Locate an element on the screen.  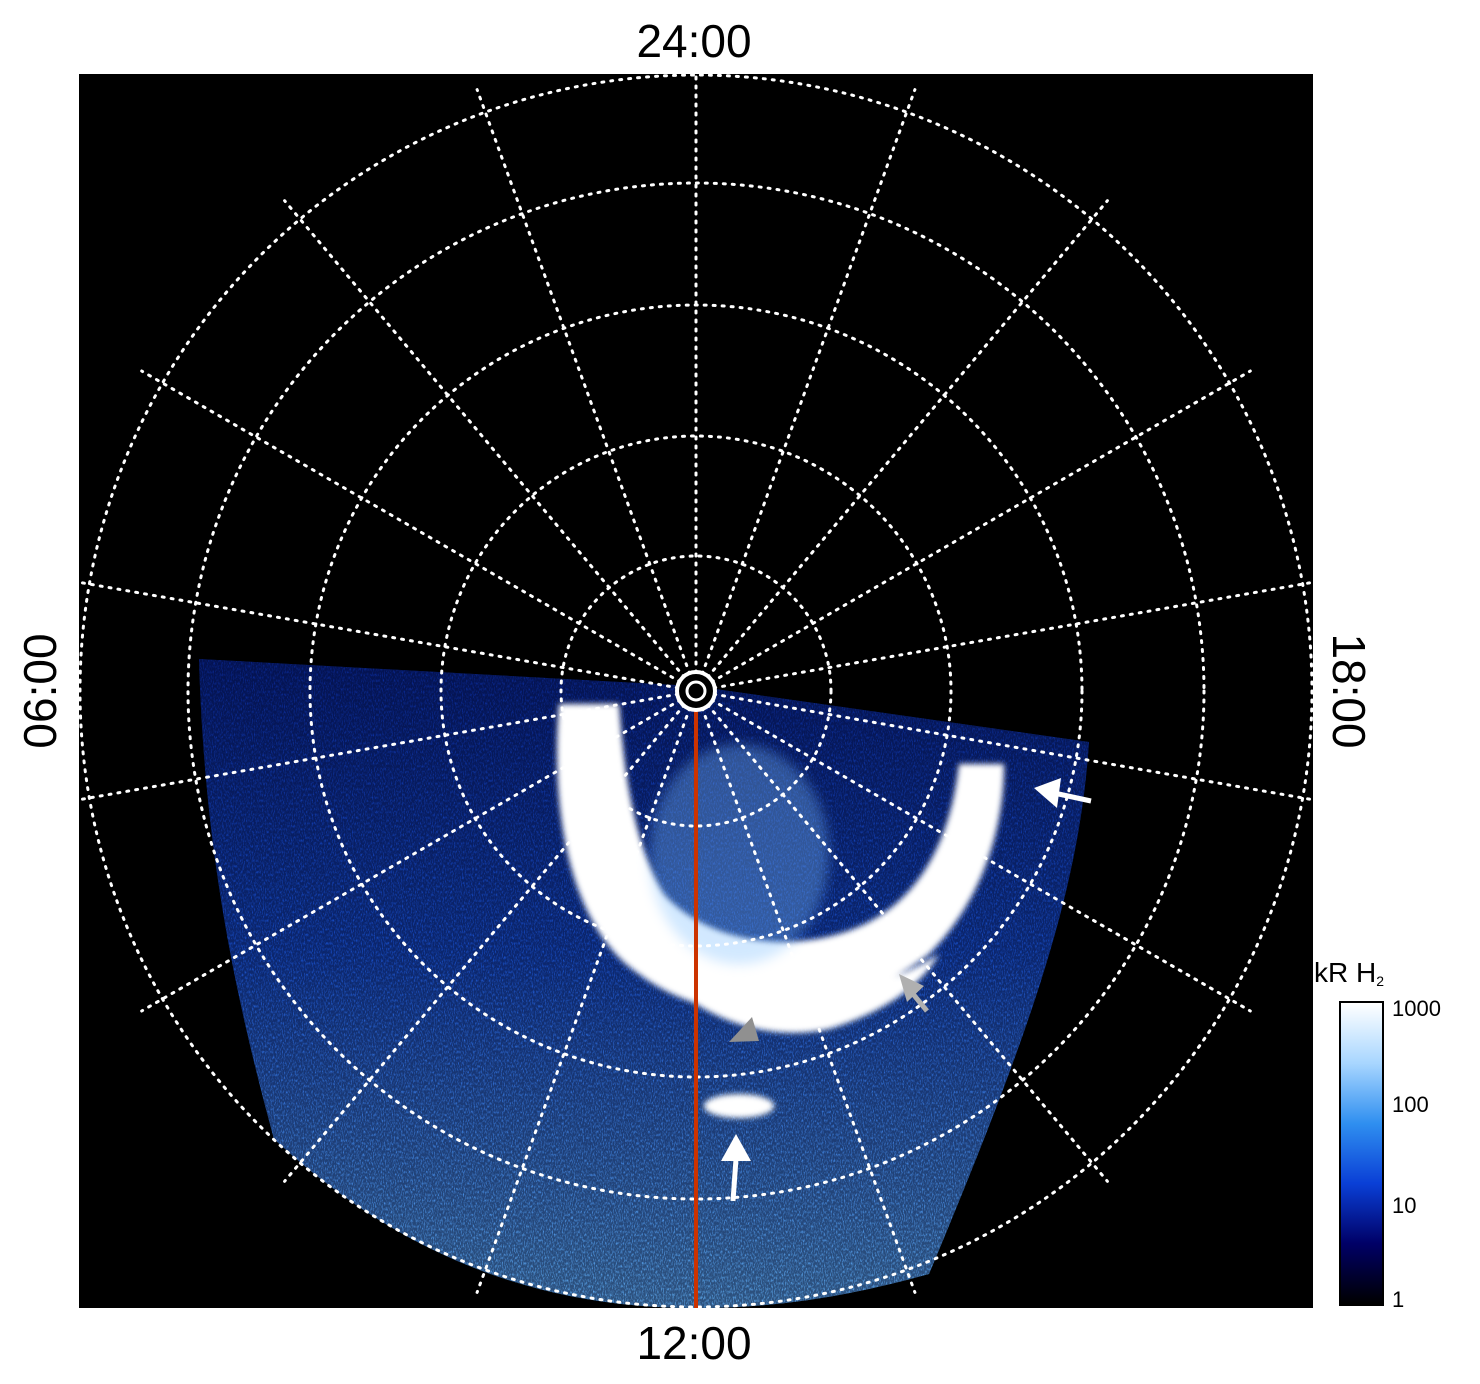
arrow-white-noon is located at coordinates (736, 1168).